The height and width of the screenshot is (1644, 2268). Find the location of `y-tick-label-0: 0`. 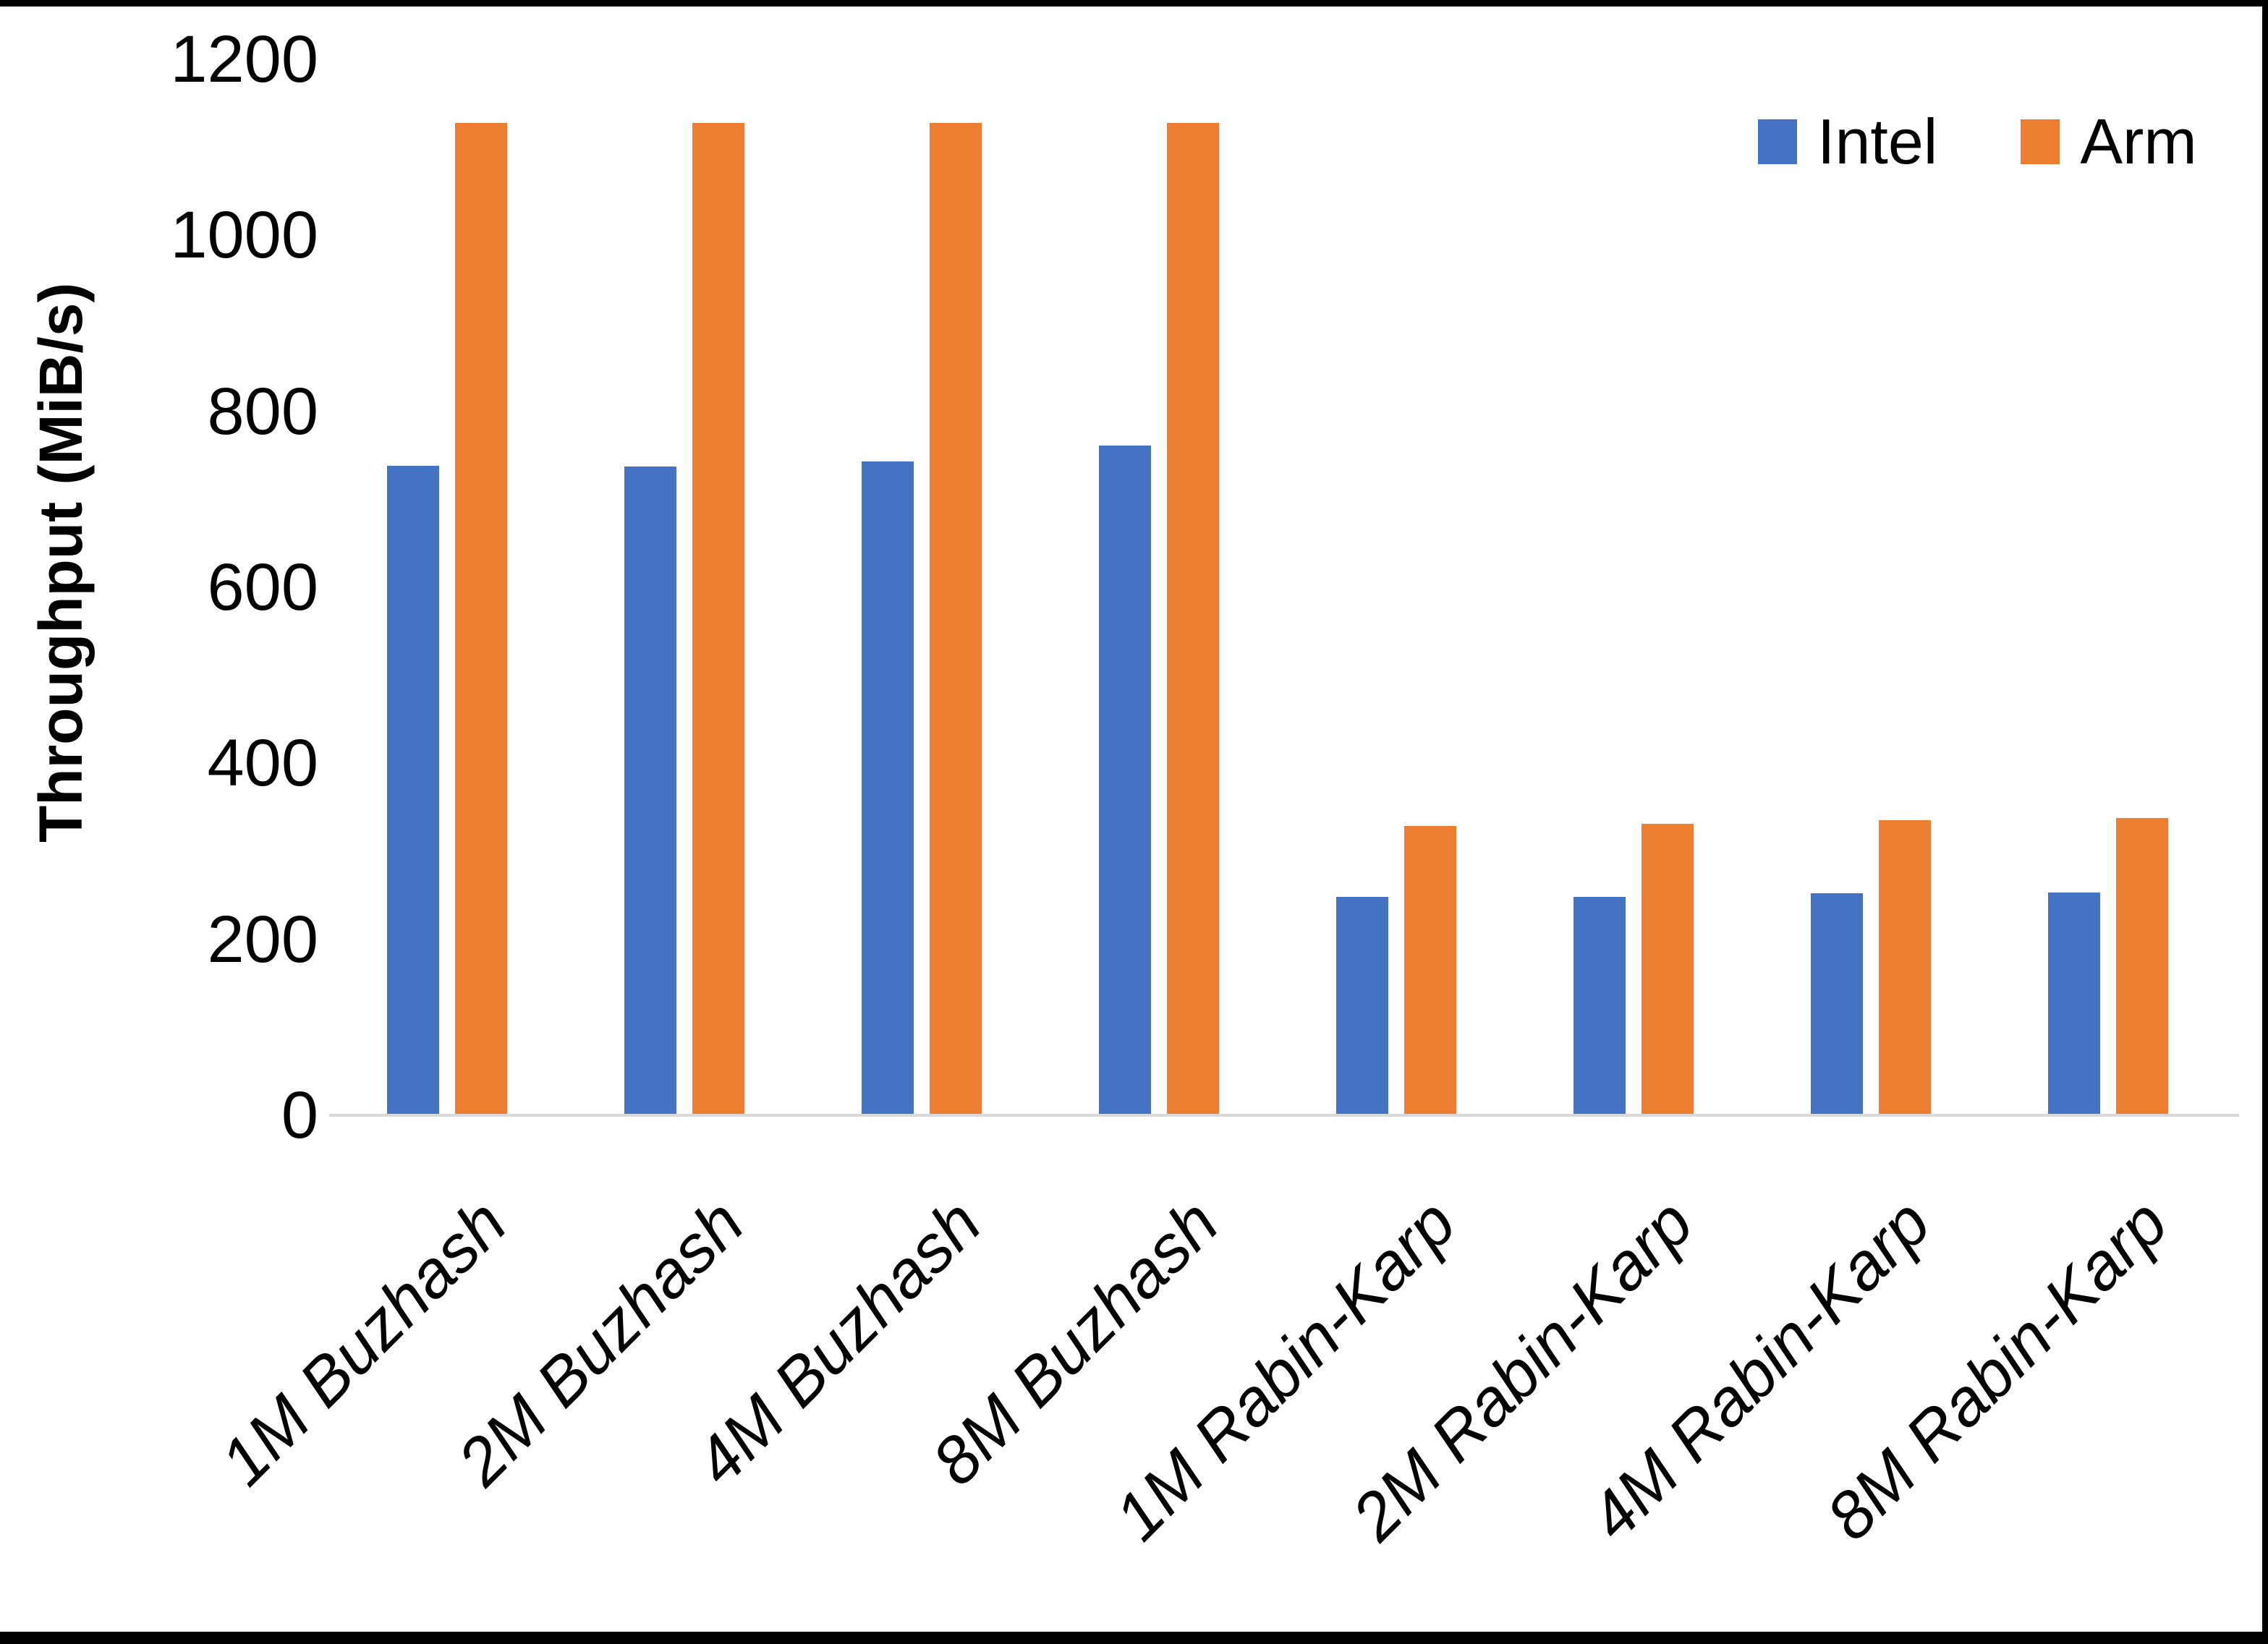

y-tick-label-0: 0 is located at coordinates (299, 1115).